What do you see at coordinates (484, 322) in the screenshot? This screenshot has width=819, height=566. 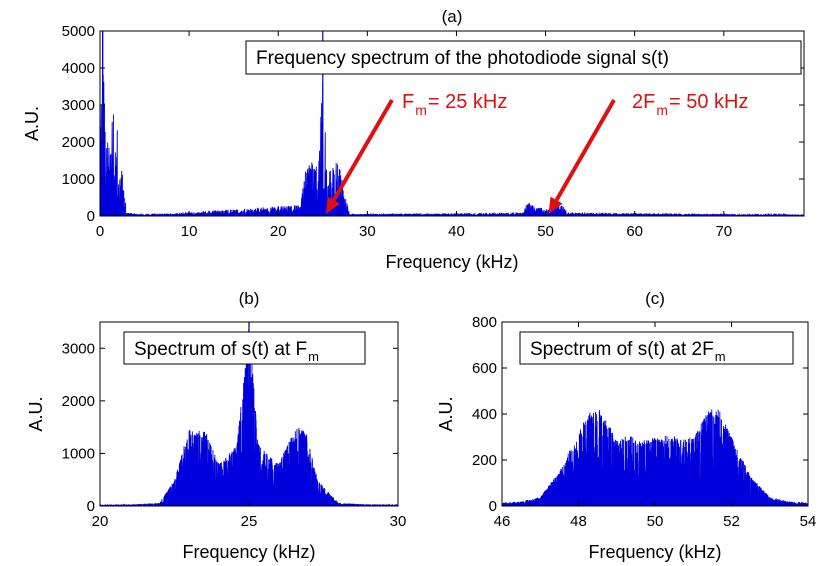 I see `y-tick-label: 800` at bounding box center [484, 322].